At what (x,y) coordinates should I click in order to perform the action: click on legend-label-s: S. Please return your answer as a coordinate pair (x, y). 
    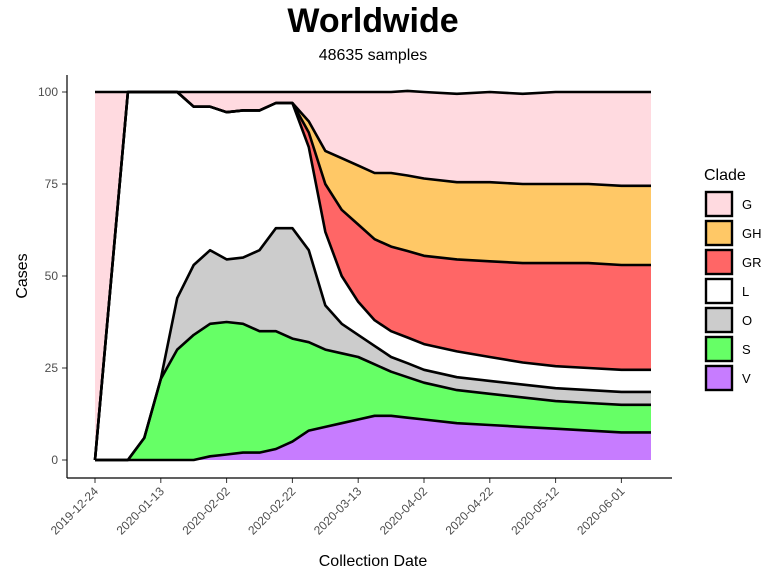
    Looking at the image, I should click on (746, 349).